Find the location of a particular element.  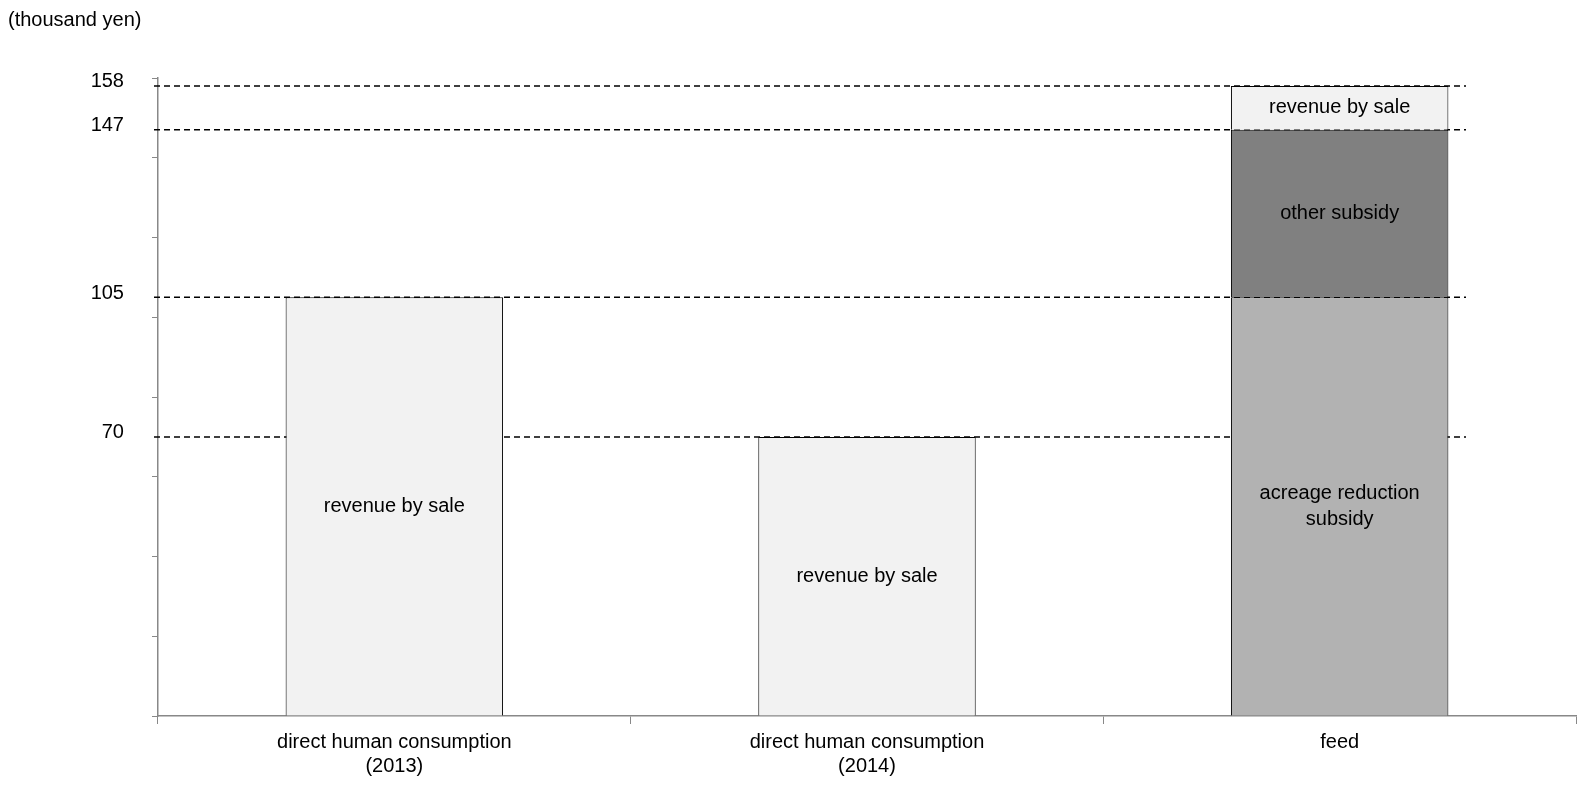

y-axis-title: (thousand yen) is located at coordinates (75, 18).